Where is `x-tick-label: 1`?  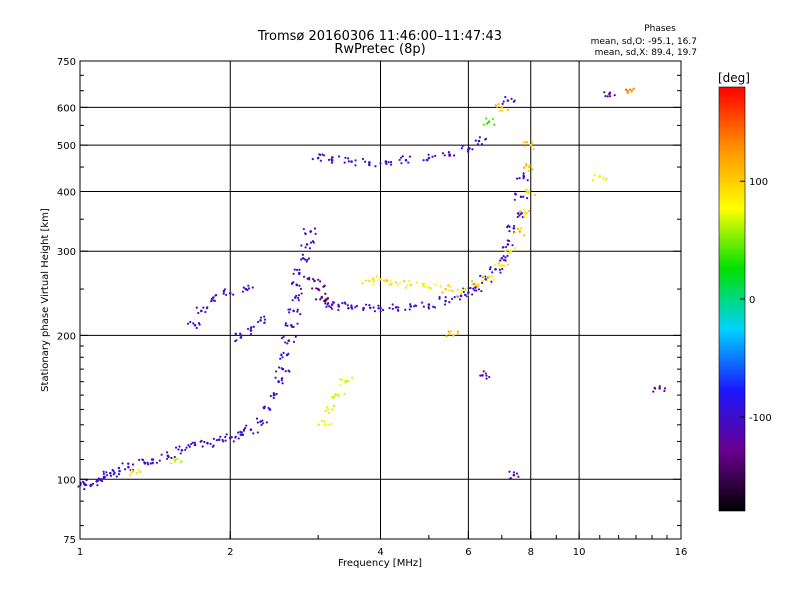 x-tick-label: 1 is located at coordinates (80, 552).